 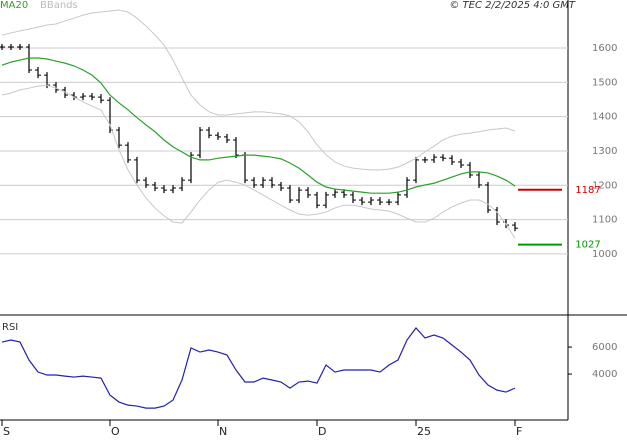 I want to click on level-label: 1187, so click(x=587, y=190).